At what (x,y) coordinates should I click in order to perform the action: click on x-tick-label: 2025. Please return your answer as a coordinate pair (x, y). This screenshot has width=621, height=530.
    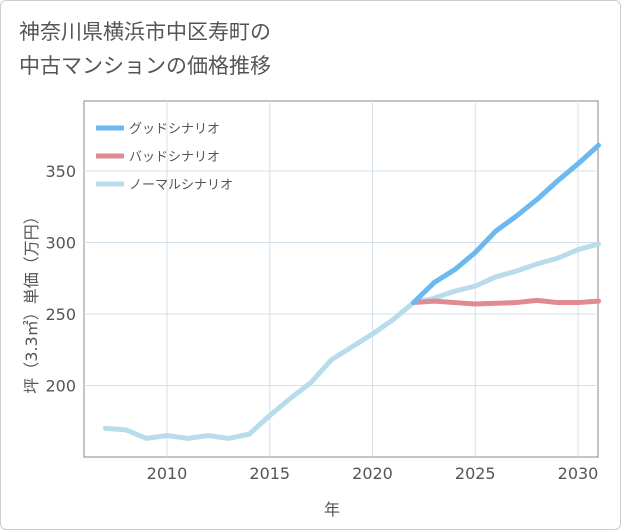
    Looking at the image, I should click on (475, 473).